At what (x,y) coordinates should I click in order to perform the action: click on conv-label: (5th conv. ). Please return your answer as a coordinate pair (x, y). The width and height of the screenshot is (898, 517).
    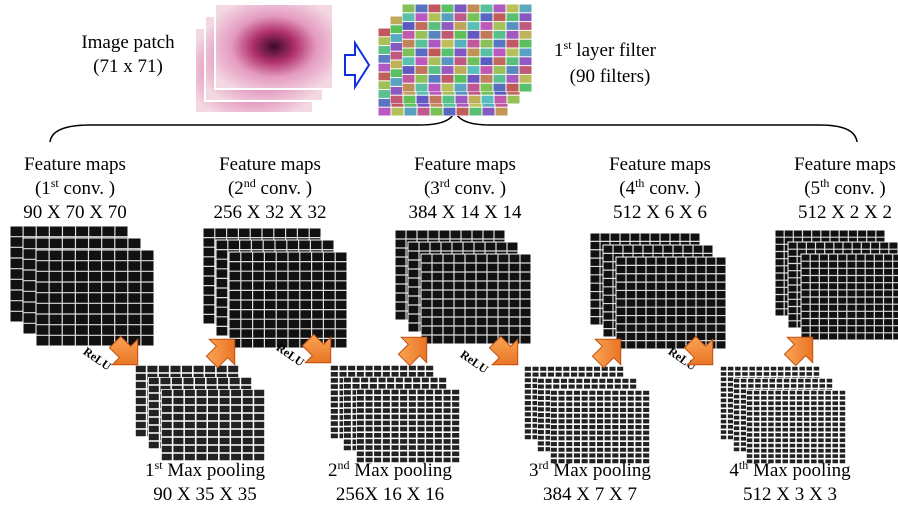
    Looking at the image, I should click on (844, 187).